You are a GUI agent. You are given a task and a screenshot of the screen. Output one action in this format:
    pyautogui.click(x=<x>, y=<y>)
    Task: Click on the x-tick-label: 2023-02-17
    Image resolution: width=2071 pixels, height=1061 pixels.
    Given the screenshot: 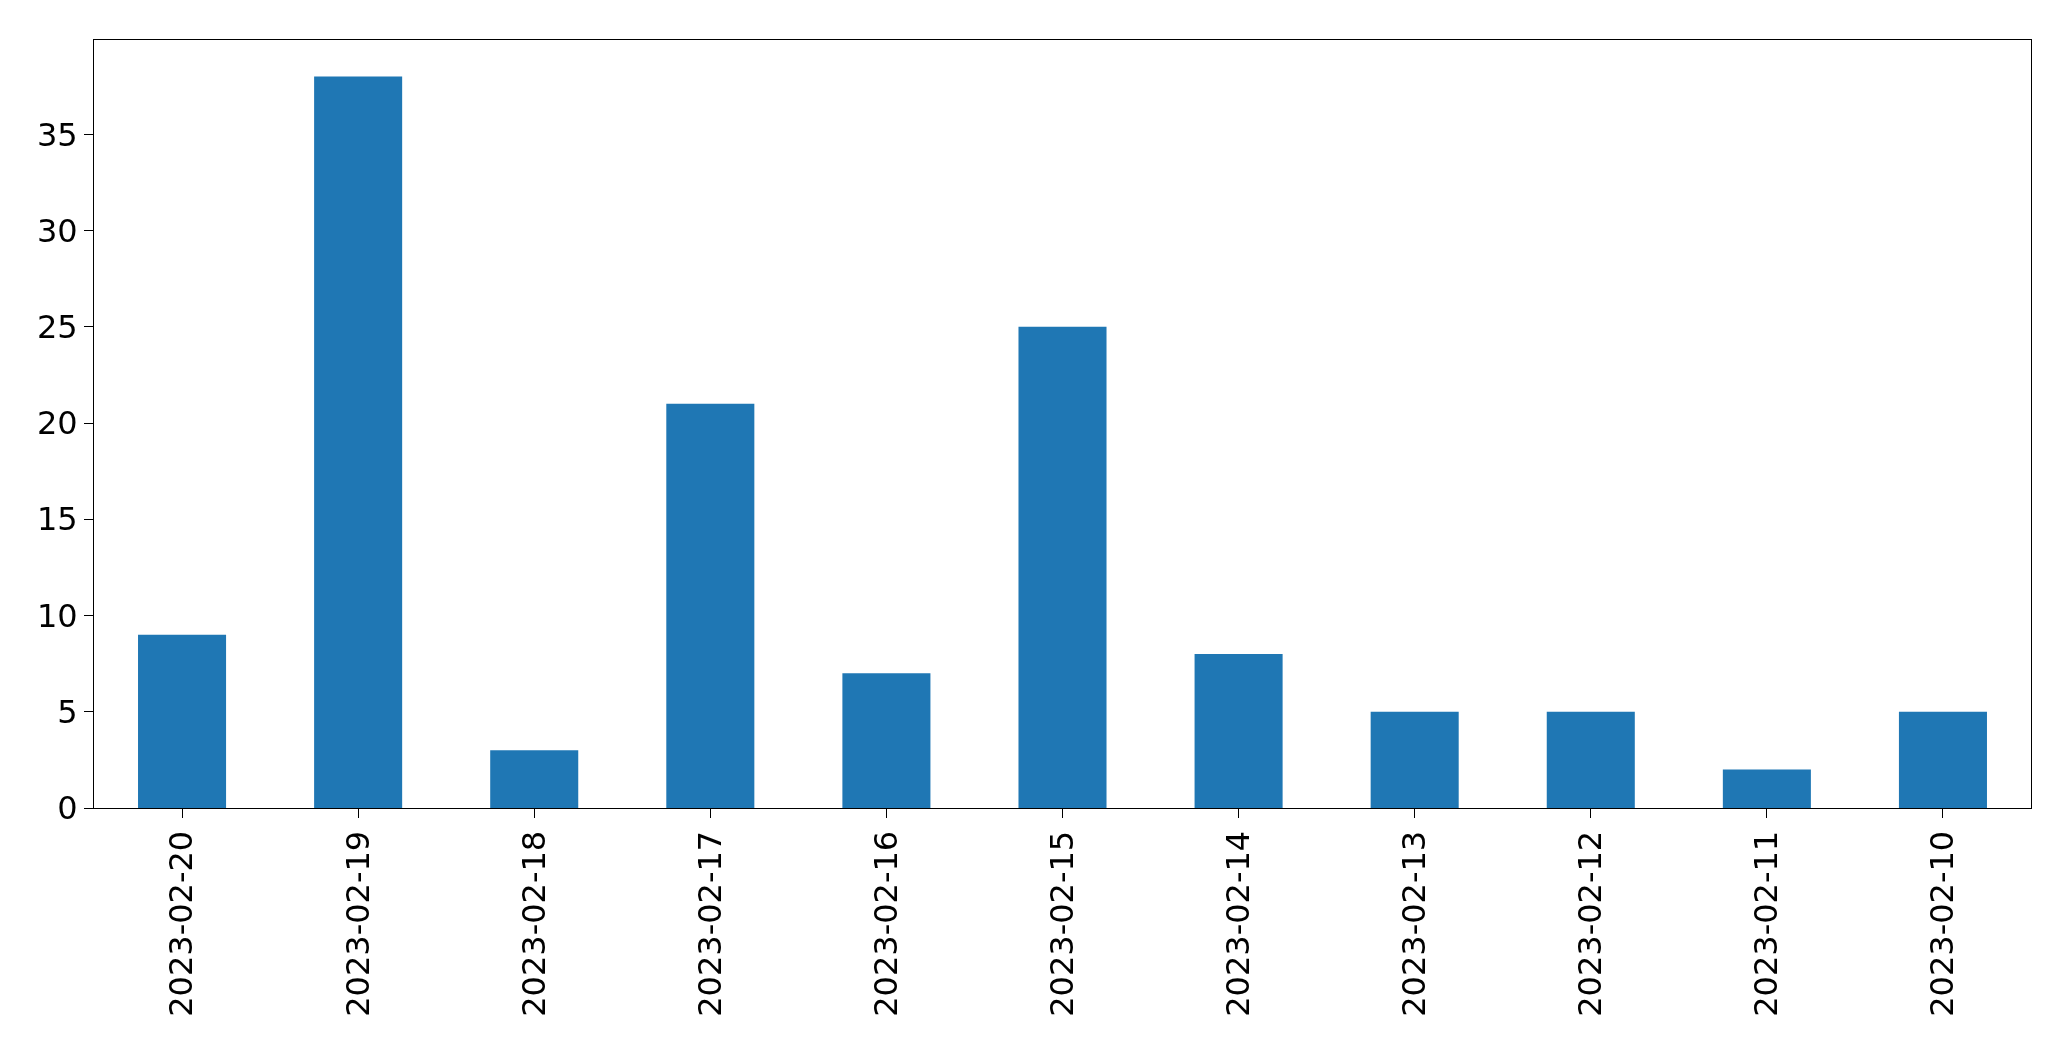 What is the action you would take?
    pyautogui.click(x=709, y=923)
    